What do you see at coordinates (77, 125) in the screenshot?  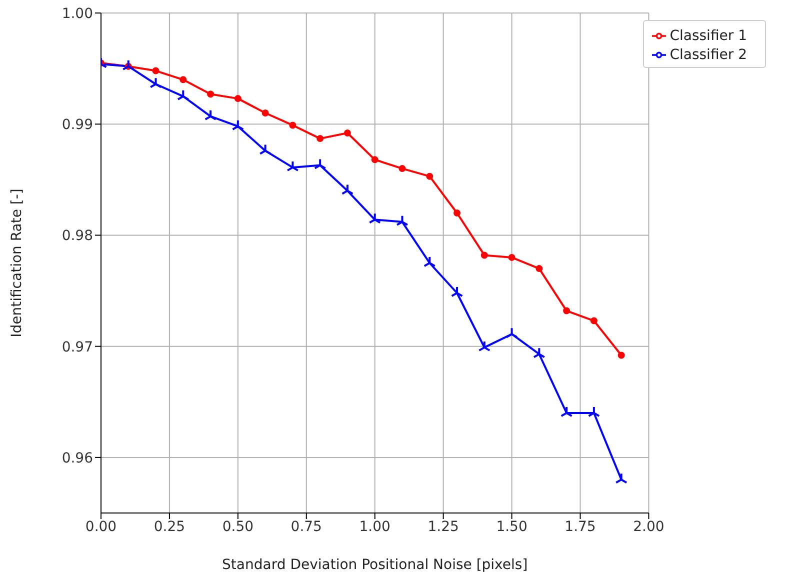 I see `y-tick-label: 0.99` at bounding box center [77, 125].